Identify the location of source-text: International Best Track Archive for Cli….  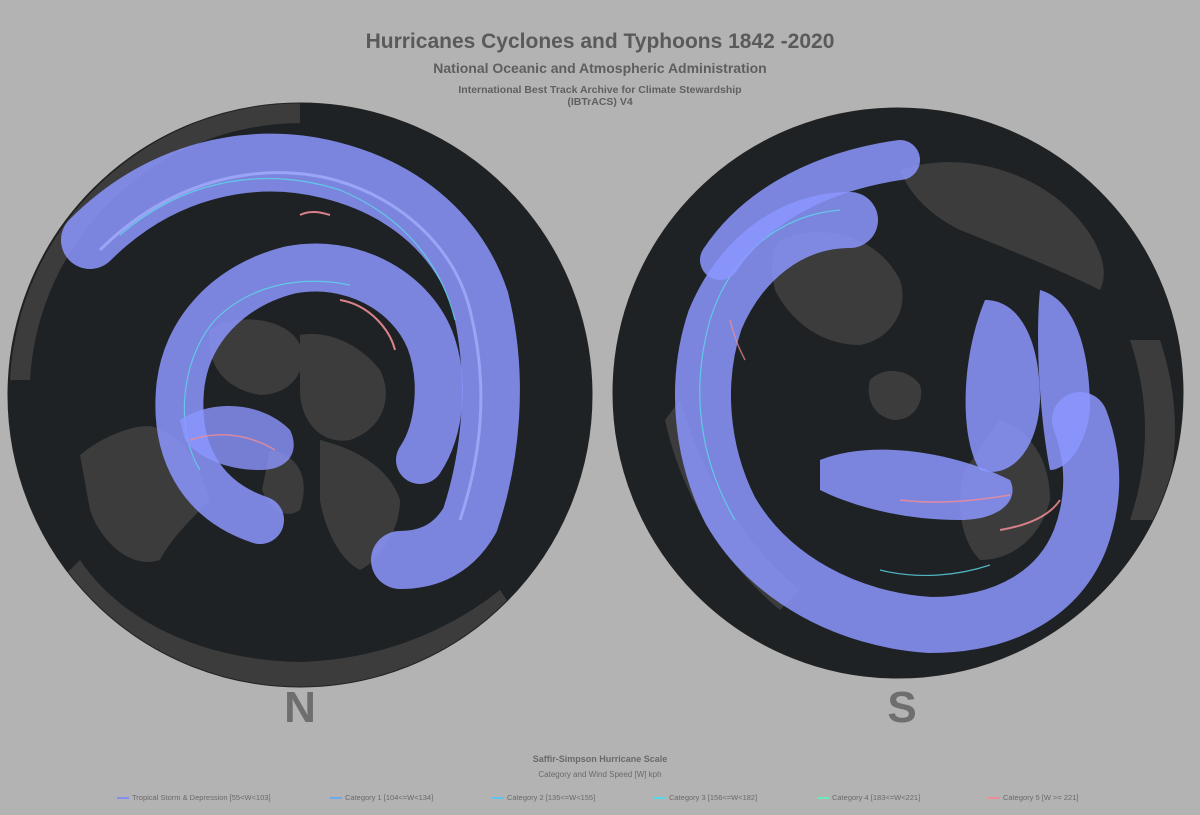
(600, 96).